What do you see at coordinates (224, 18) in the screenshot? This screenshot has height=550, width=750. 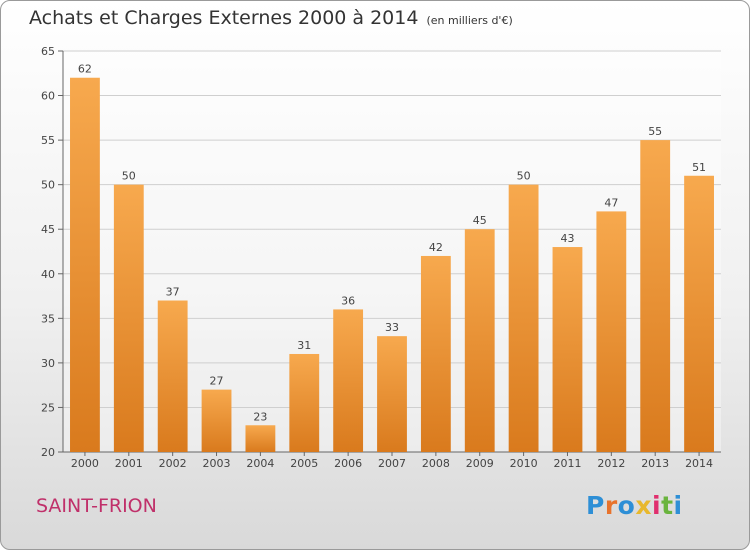 I see `chart-title-text: Achats et Charges Externes 2000 à 2014` at bounding box center [224, 18].